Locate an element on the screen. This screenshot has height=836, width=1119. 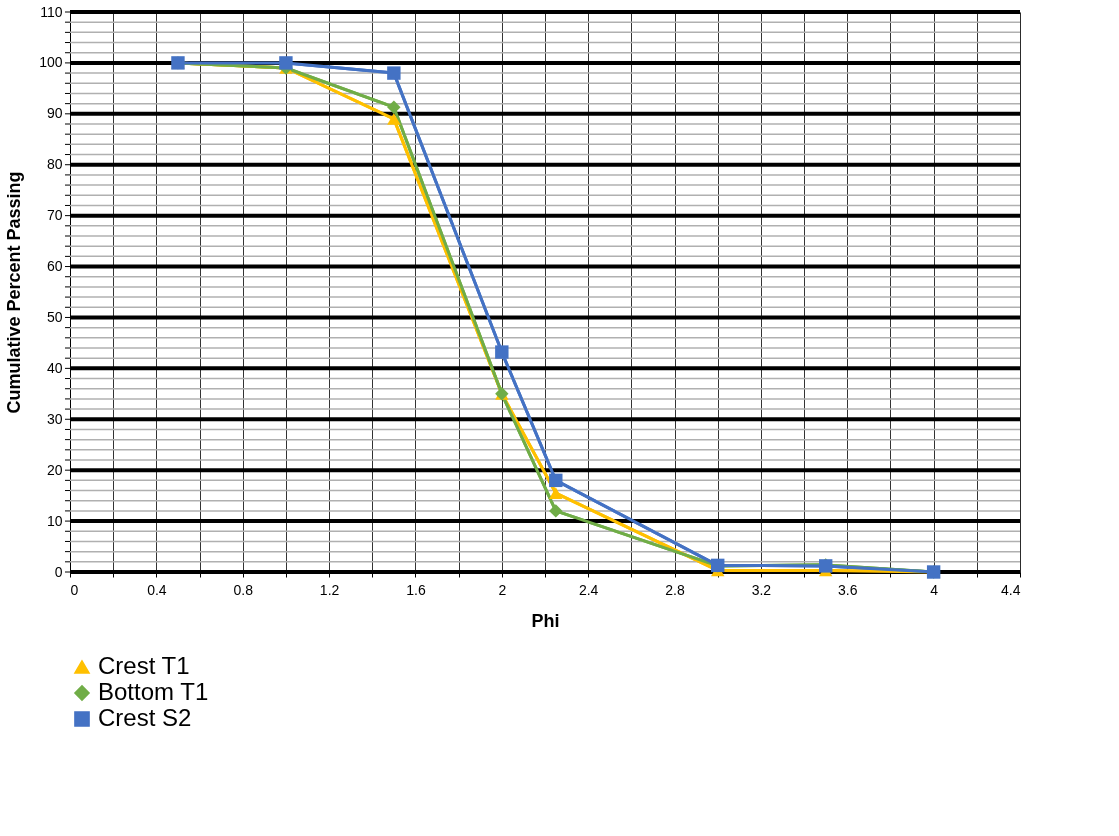
x-tick-label: 3.2 is located at coordinates (761, 589).